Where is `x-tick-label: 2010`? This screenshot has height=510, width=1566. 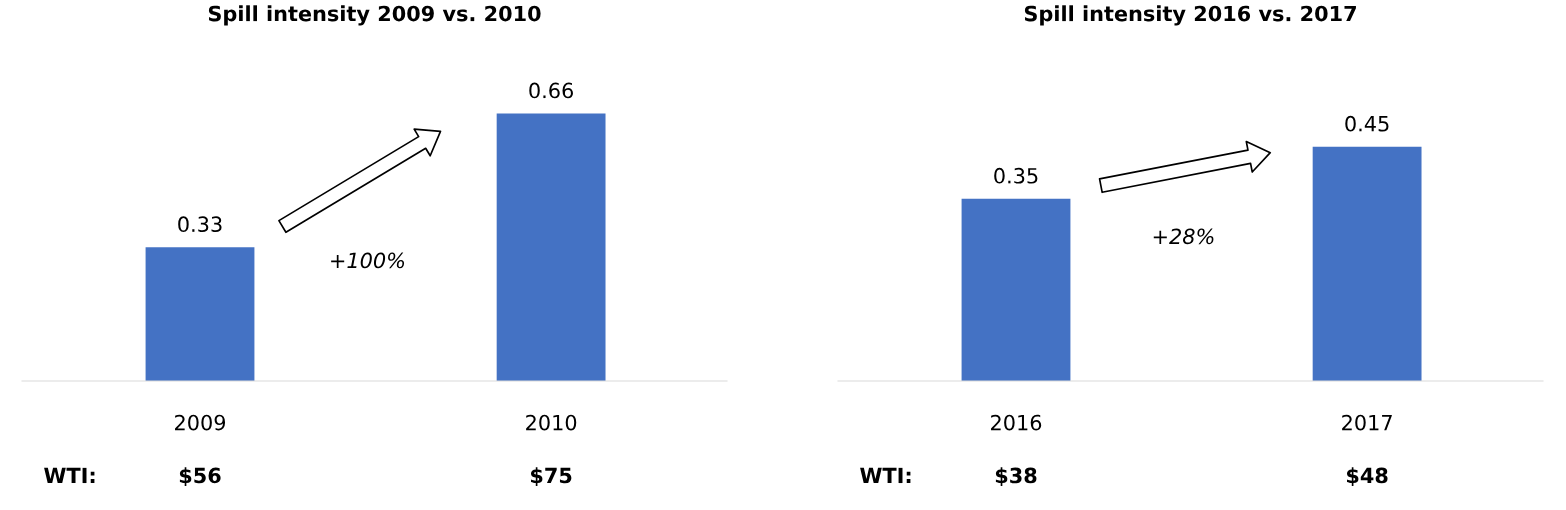
x-tick-label: 2010 is located at coordinates (551, 422).